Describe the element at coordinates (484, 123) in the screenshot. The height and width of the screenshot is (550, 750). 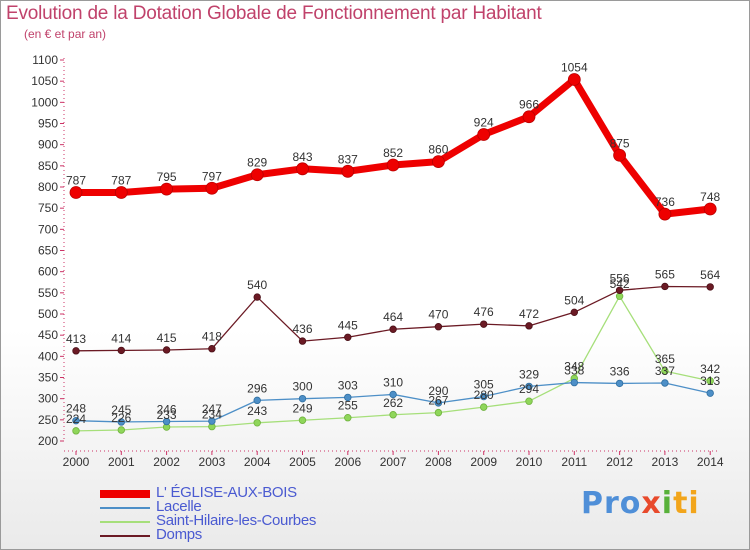
I see `data-label-l_eglise-2009: 924` at that location.